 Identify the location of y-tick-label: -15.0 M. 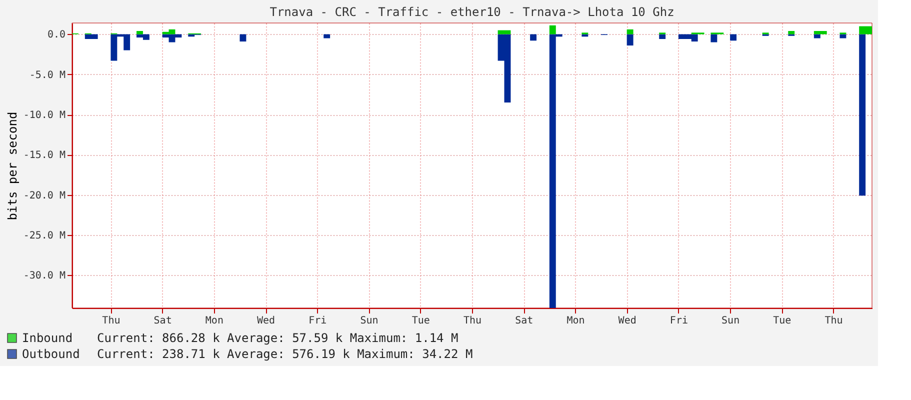
(44, 156).